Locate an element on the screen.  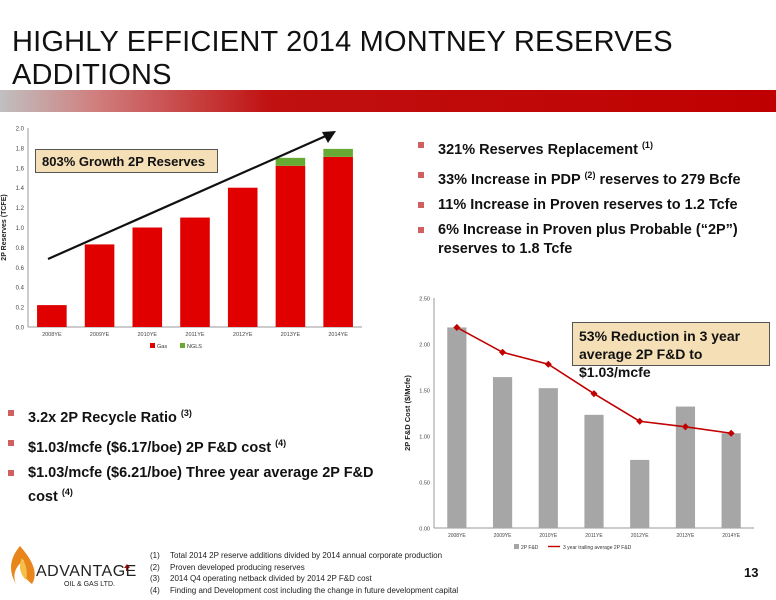
y-tick-label: 0.0 is located at coordinates (20, 329).